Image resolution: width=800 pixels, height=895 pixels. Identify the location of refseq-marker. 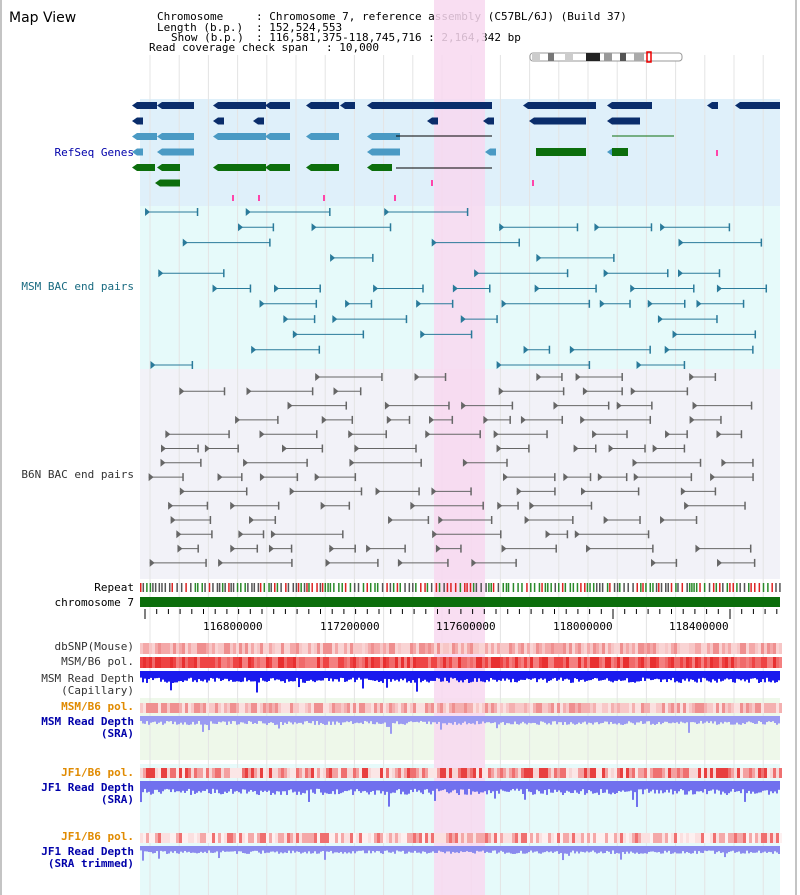
(324, 198).